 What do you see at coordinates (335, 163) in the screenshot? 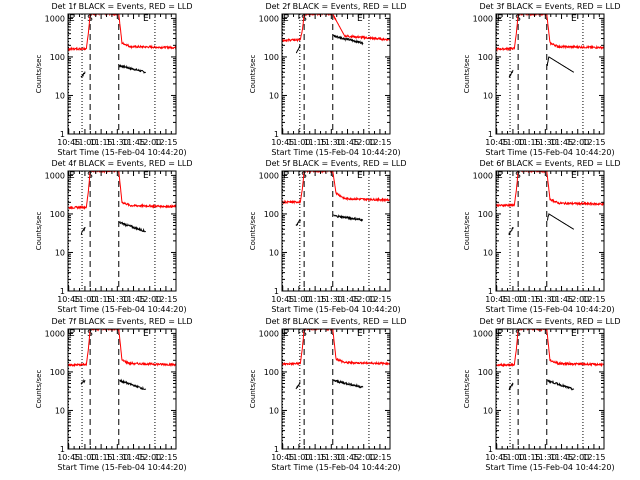
I see `panel-title: Det 5f BLACK = Events, RED = LLD` at bounding box center [335, 163].